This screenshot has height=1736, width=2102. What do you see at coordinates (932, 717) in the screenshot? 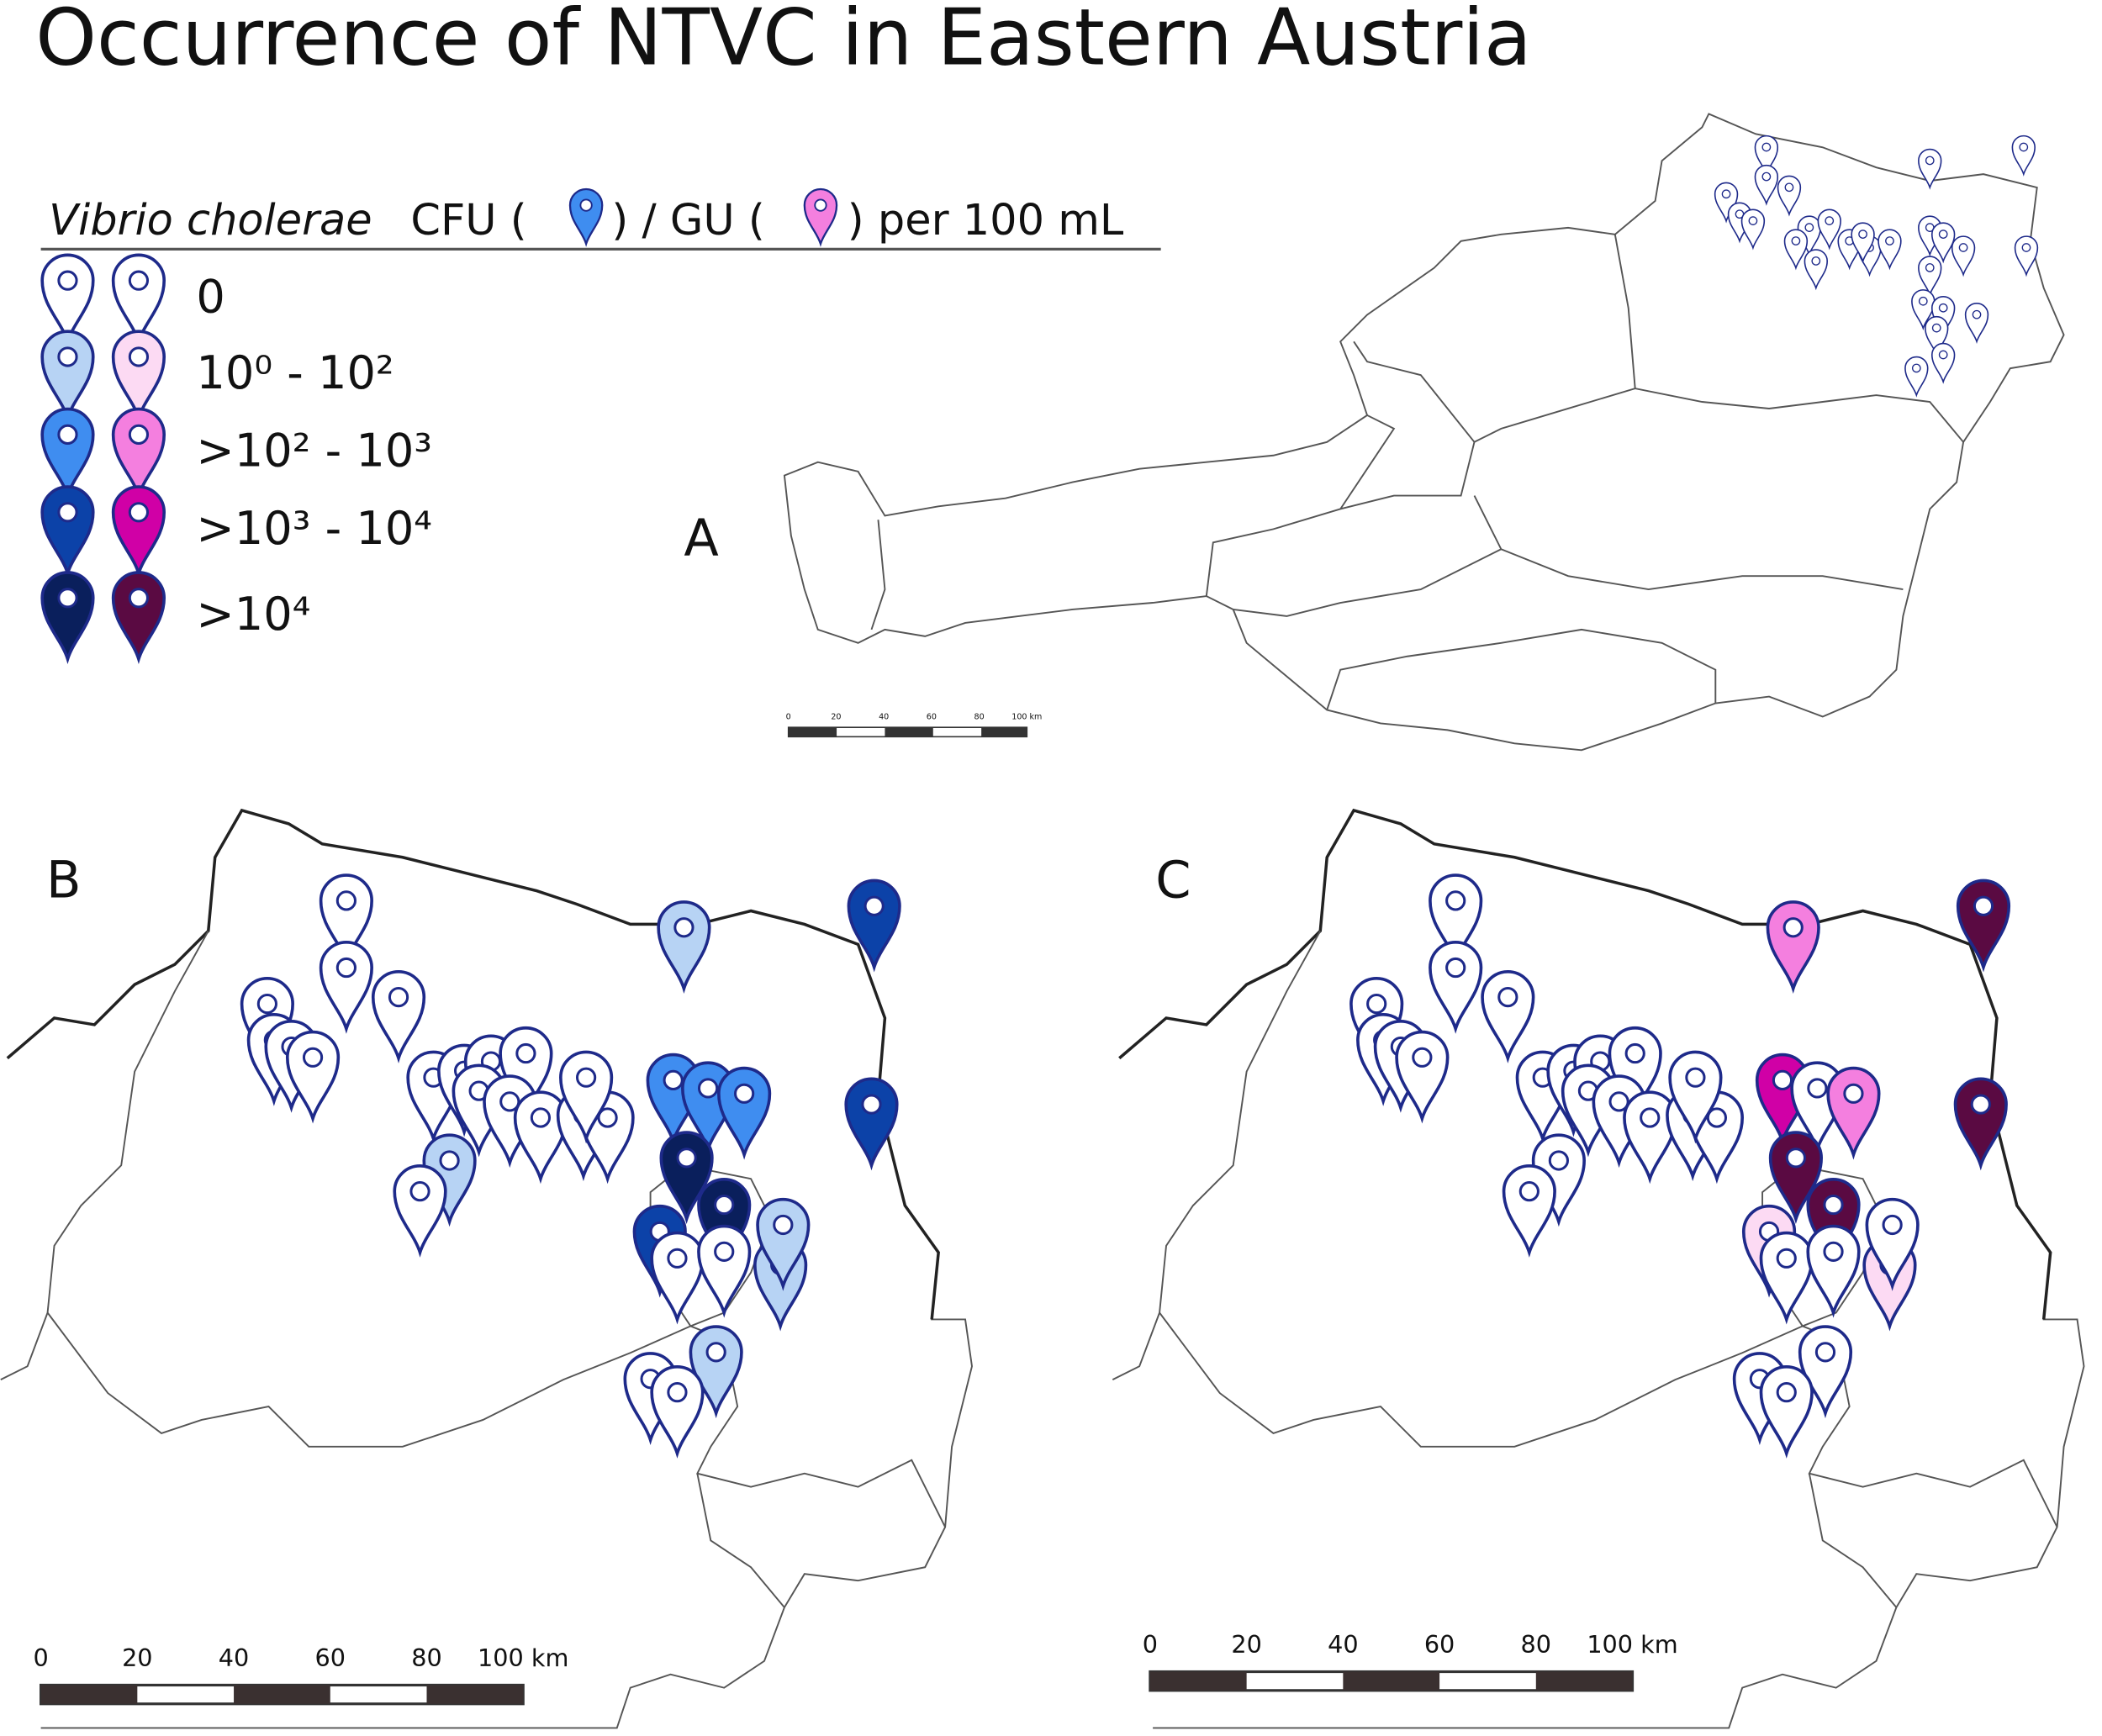
I see `scale-label: 60` at bounding box center [932, 717].